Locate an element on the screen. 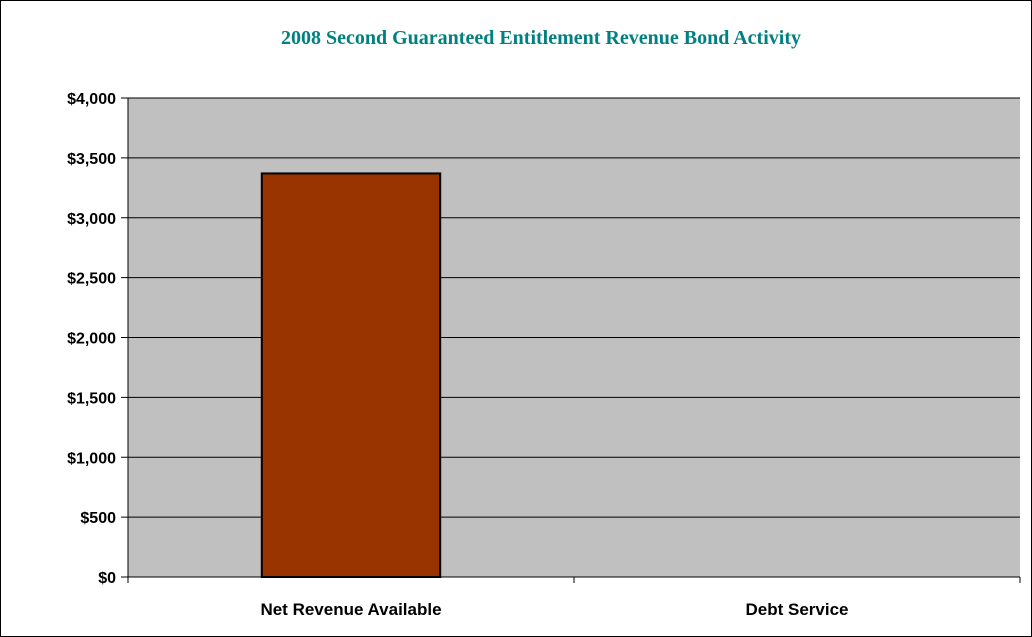 This screenshot has height=637, width=1032. y-tick-label: $0 is located at coordinates (107, 578).